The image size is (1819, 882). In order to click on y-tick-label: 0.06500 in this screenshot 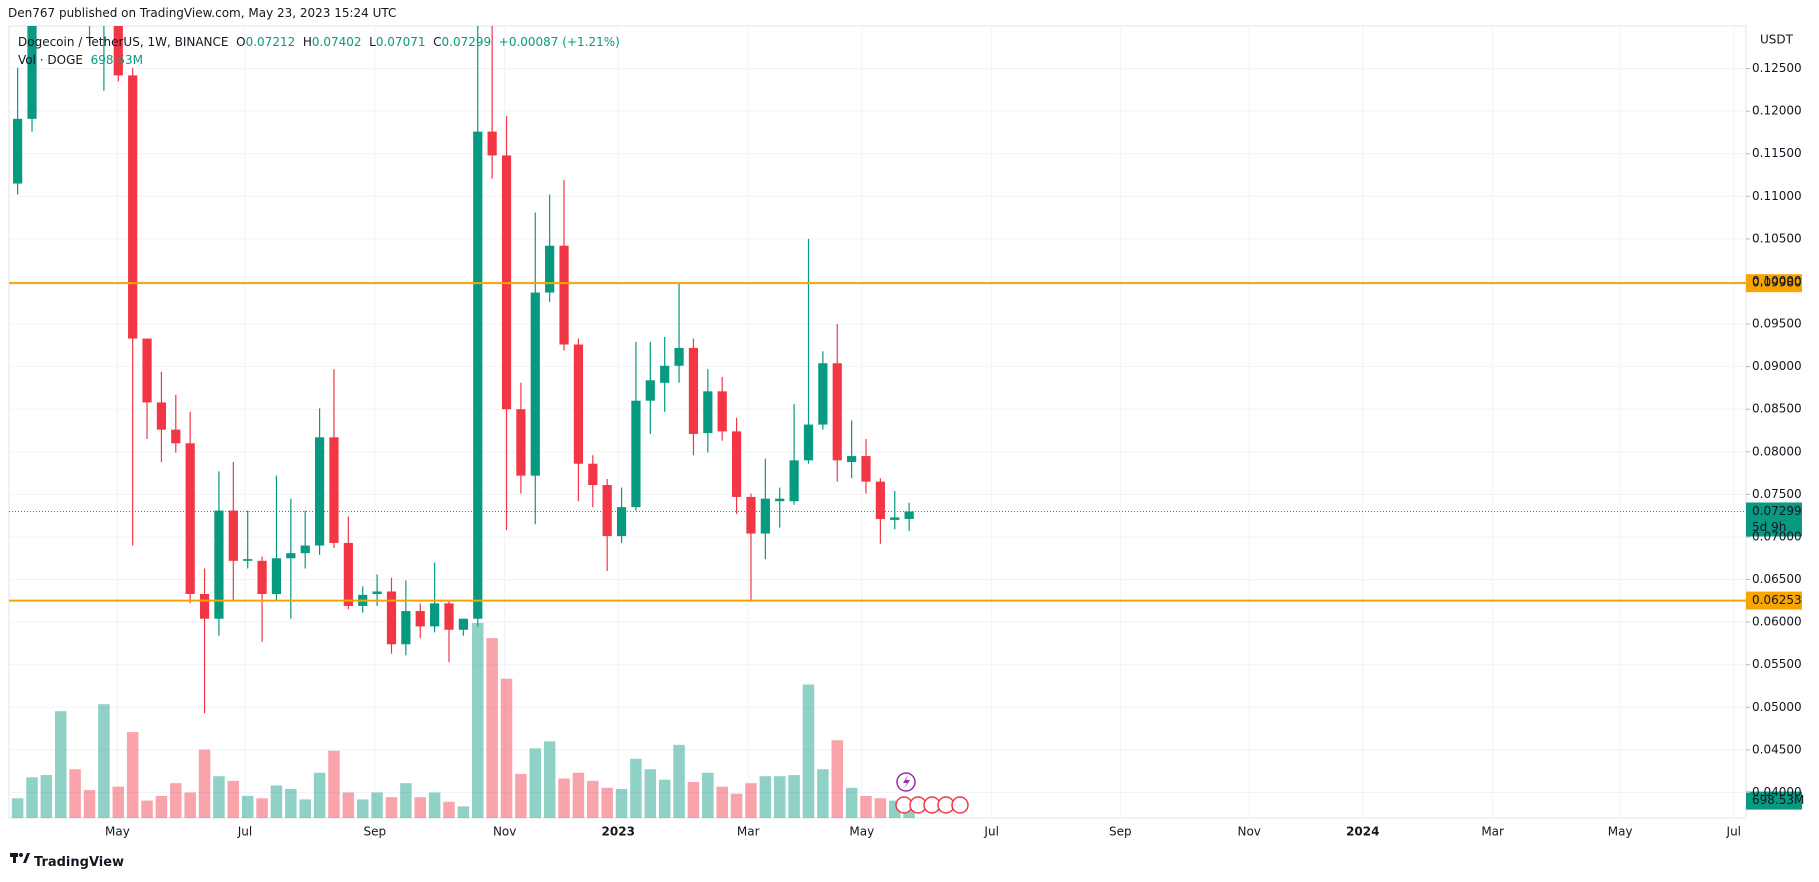, I will do `click(1777, 579)`.